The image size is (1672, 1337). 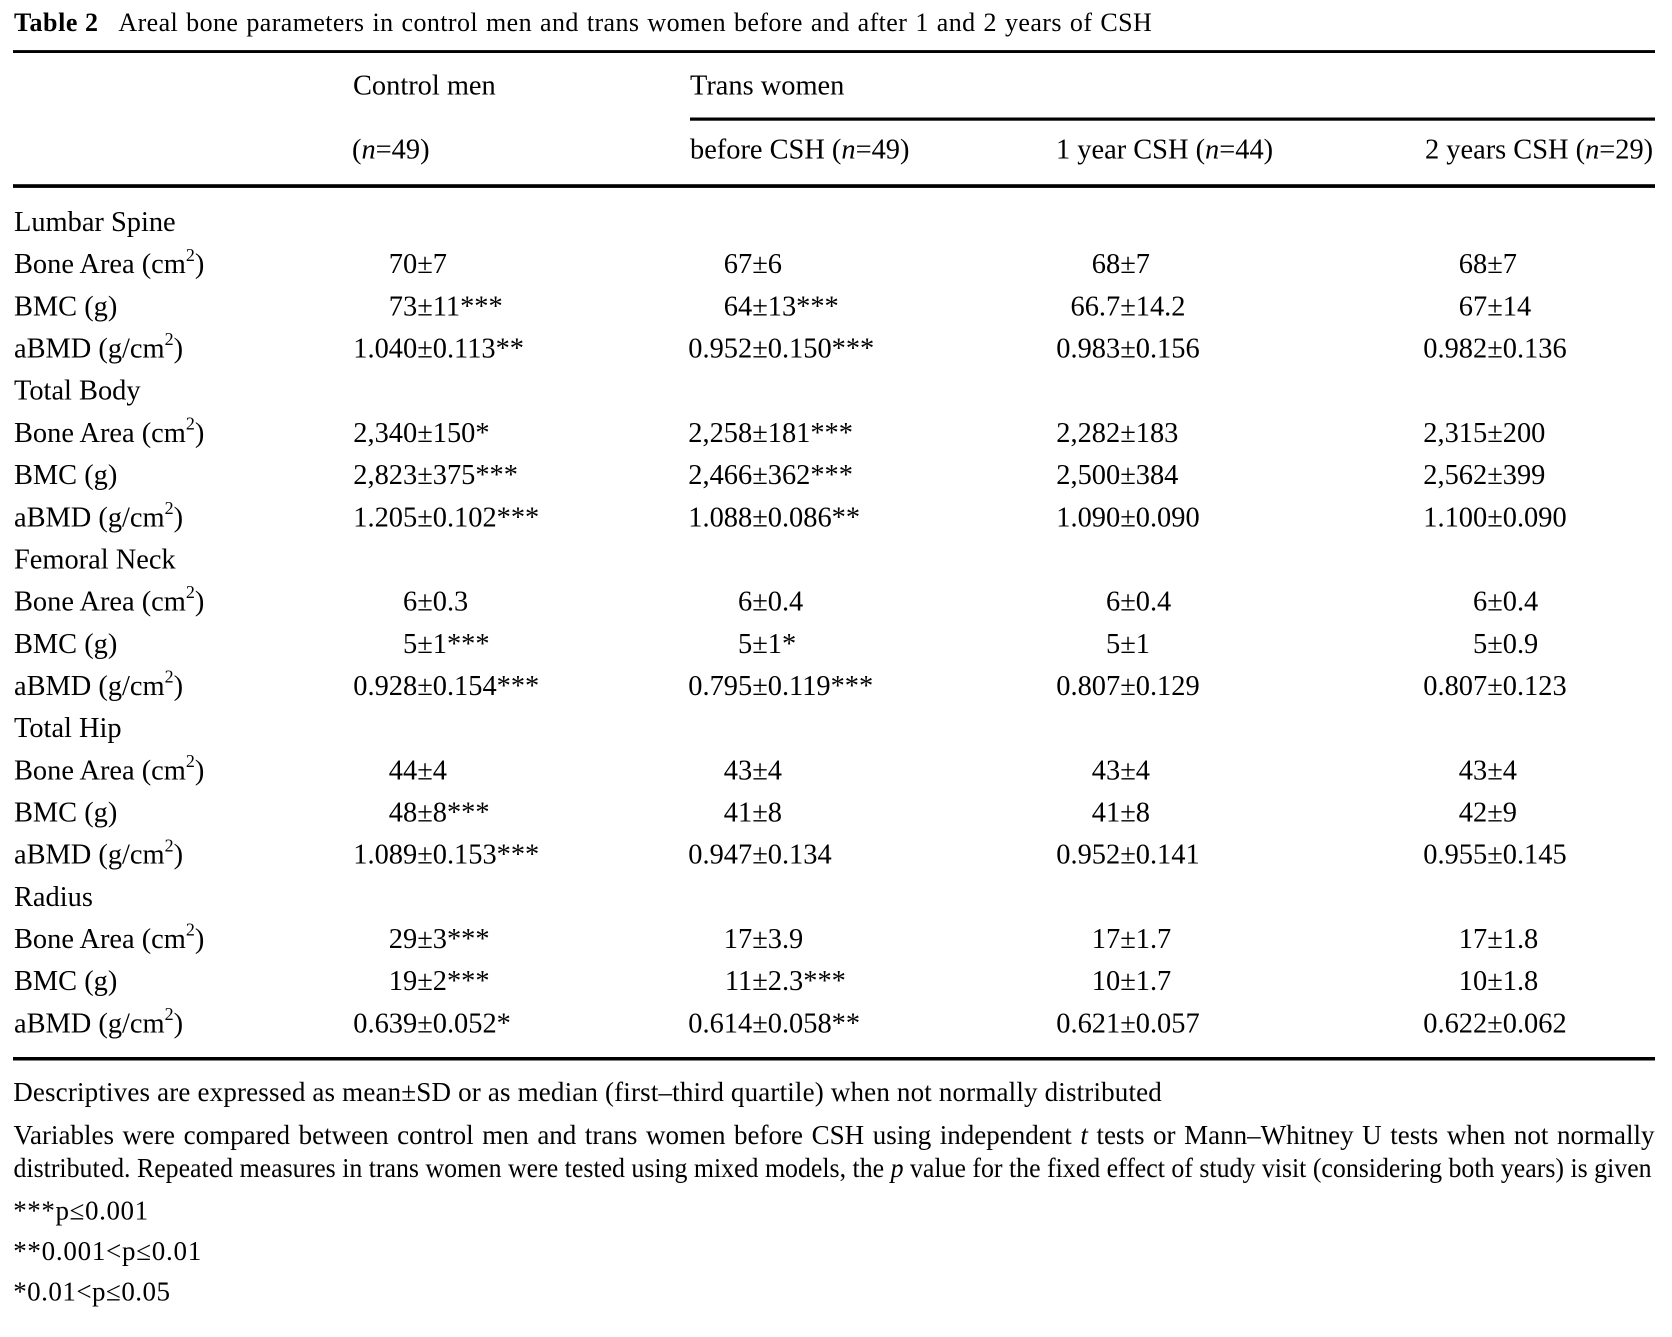 I want to click on svg-text: ±375***, so click(x=467, y=475).